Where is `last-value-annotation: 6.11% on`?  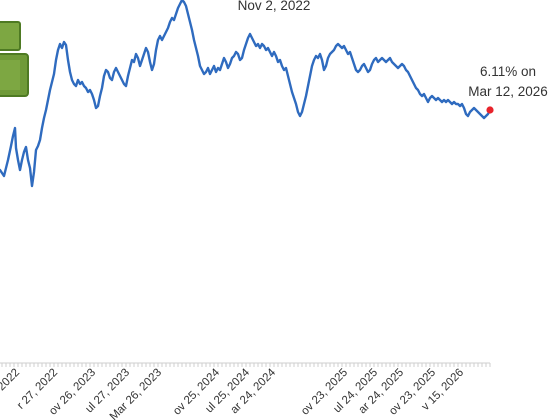 last-value-annotation: 6.11% on is located at coordinates (508, 71).